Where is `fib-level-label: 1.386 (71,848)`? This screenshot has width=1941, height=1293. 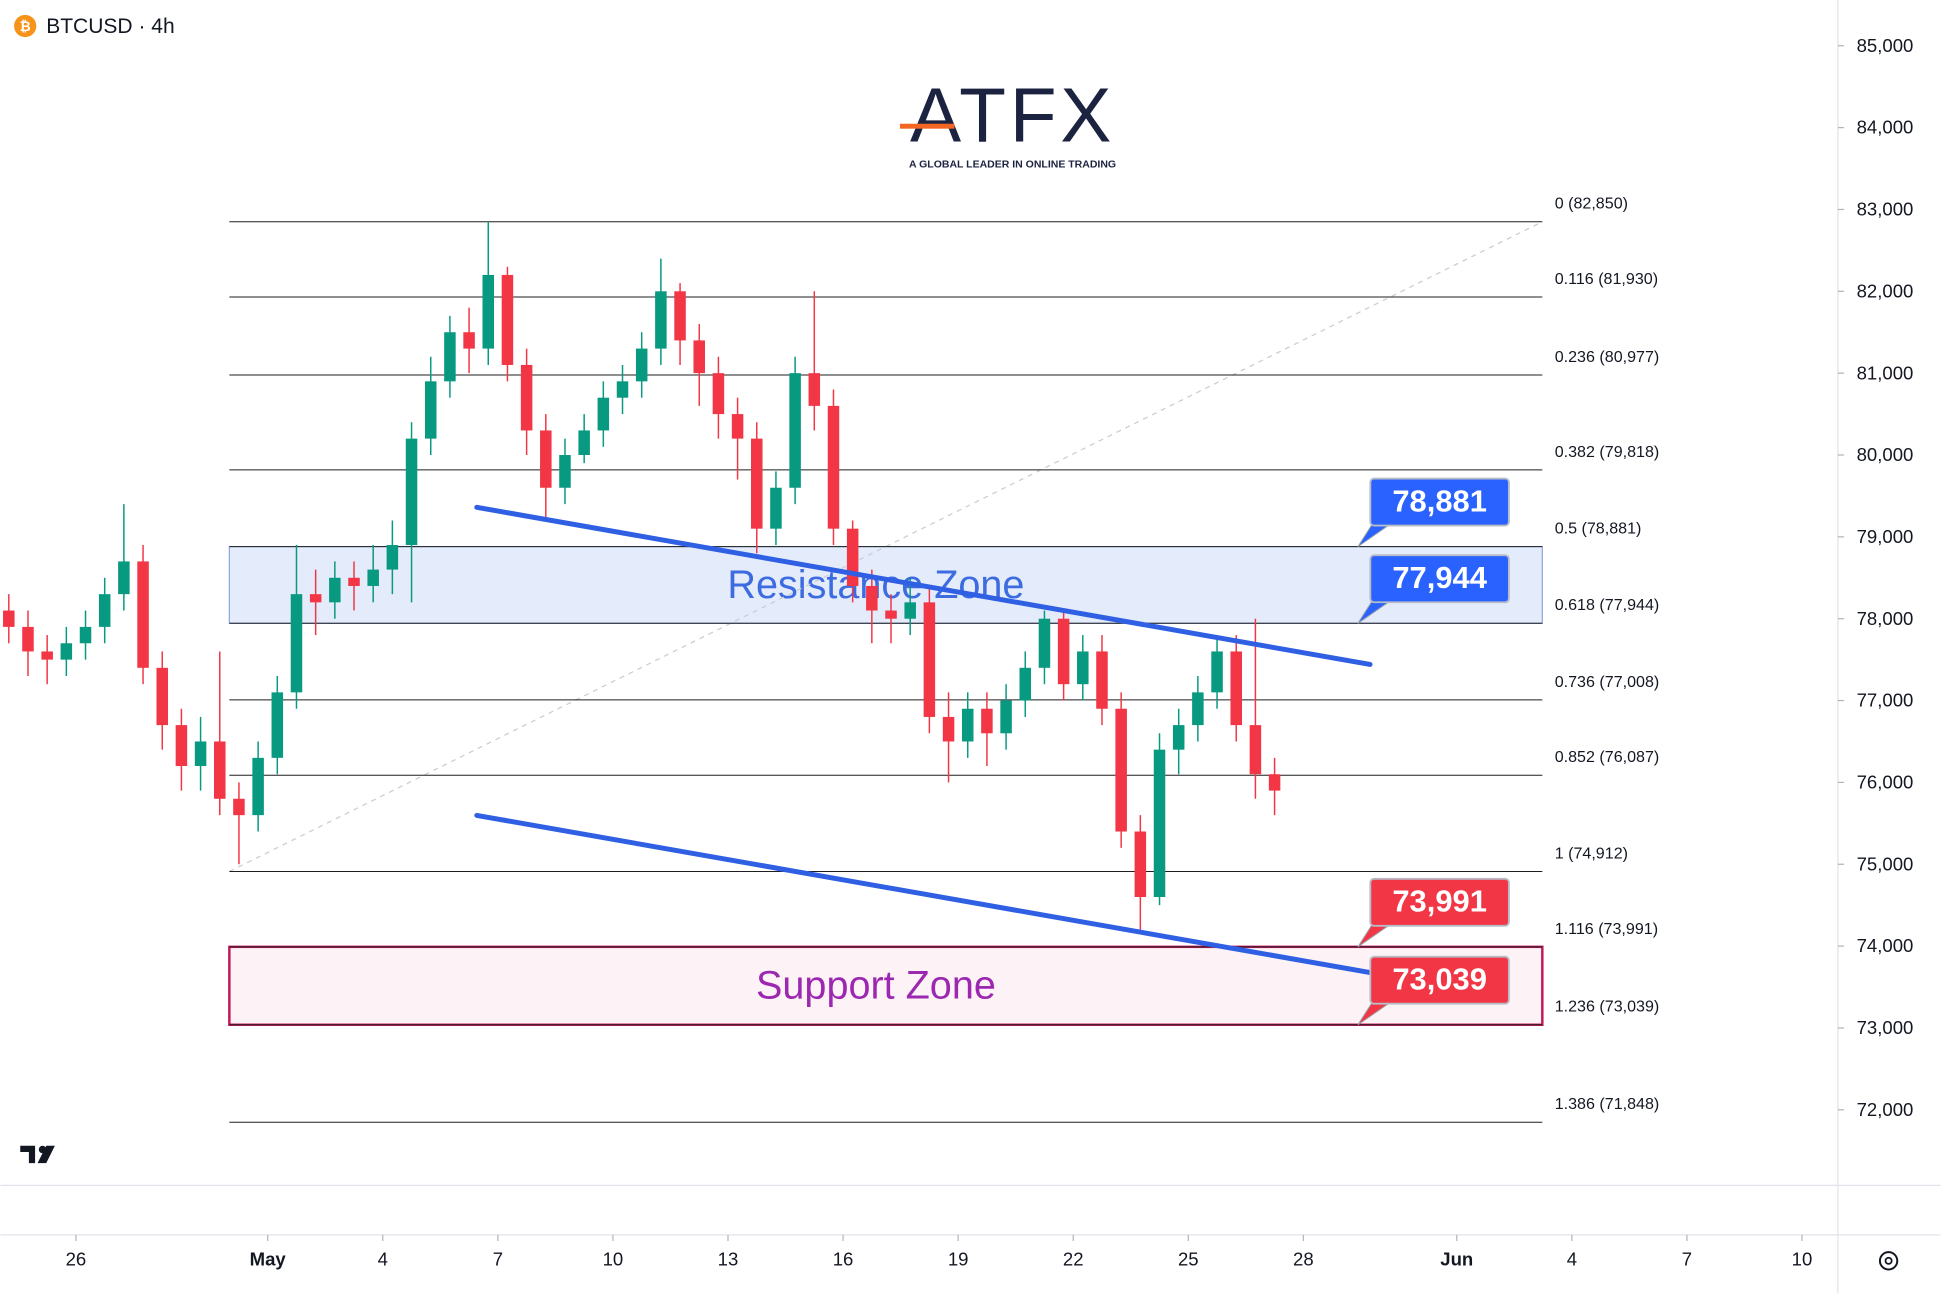
fib-level-label: 1.386 (71,848) is located at coordinates (1607, 1104).